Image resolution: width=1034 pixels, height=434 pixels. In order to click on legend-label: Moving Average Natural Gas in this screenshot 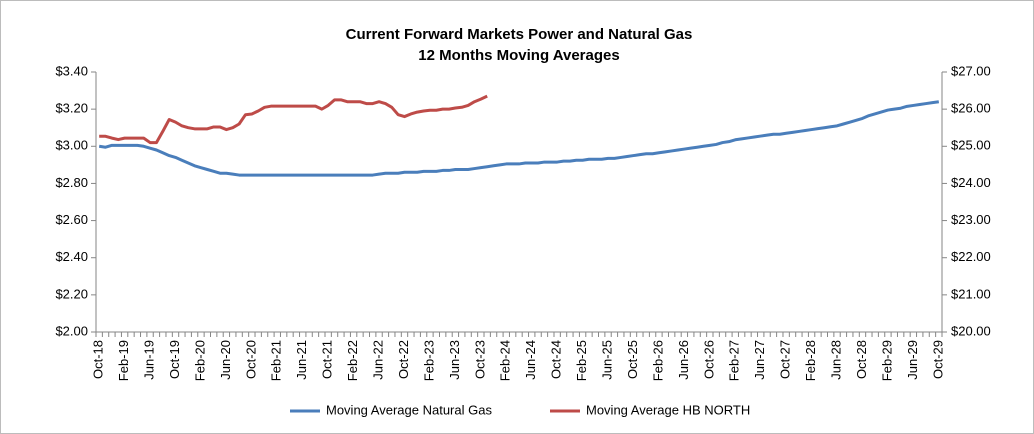, I will do `click(409, 409)`.